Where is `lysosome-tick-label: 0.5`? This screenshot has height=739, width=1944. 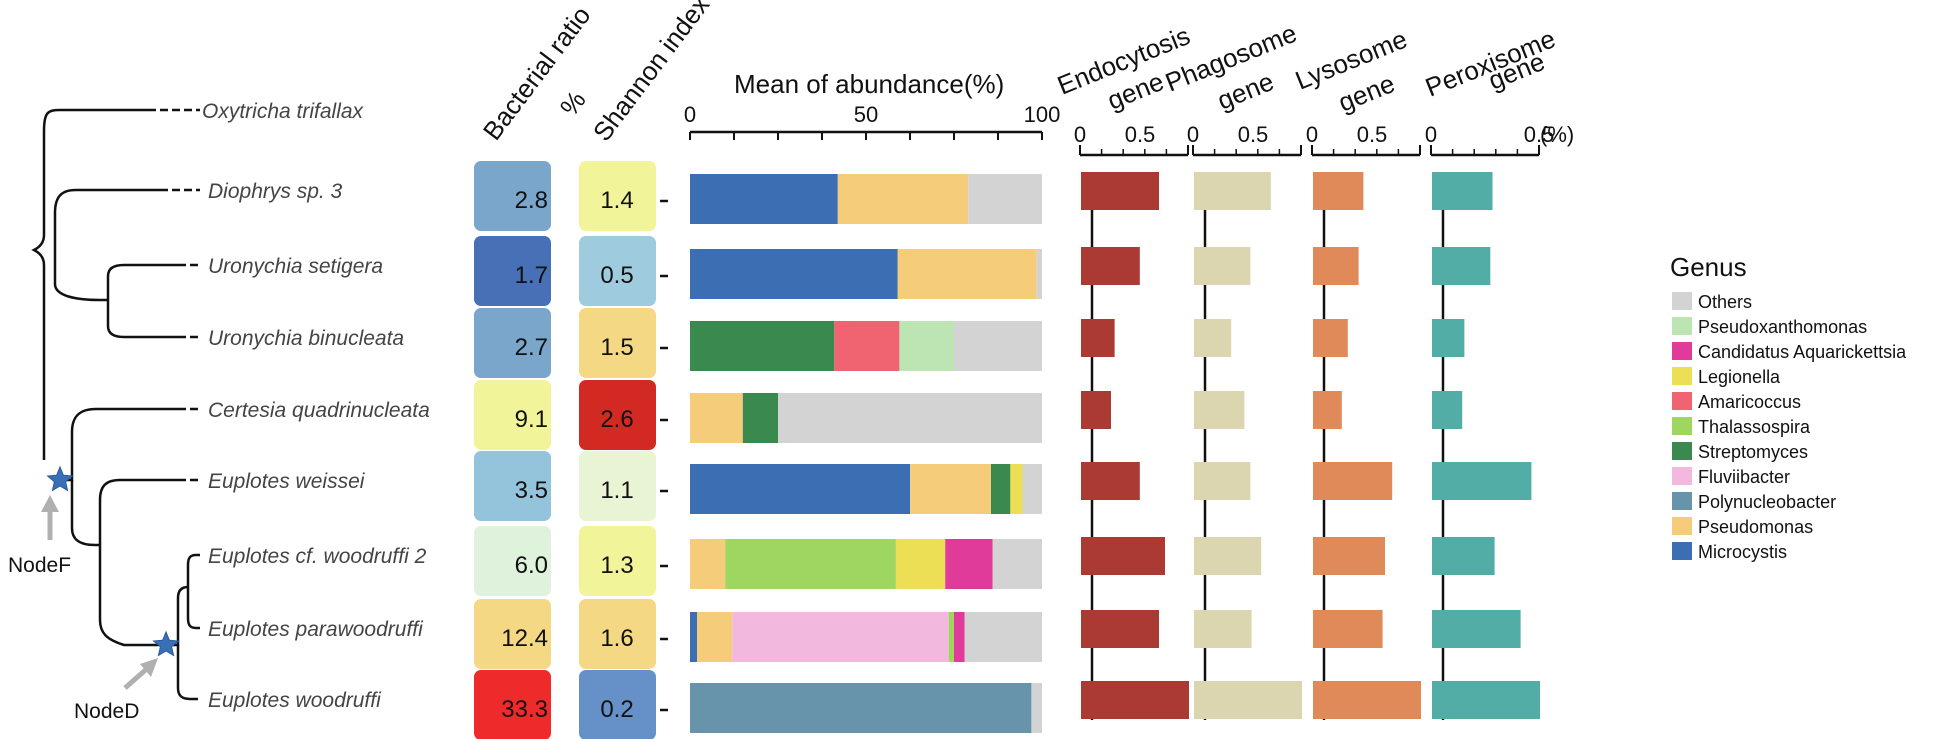
lysosome-tick-label: 0.5 is located at coordinates (1372, 134).